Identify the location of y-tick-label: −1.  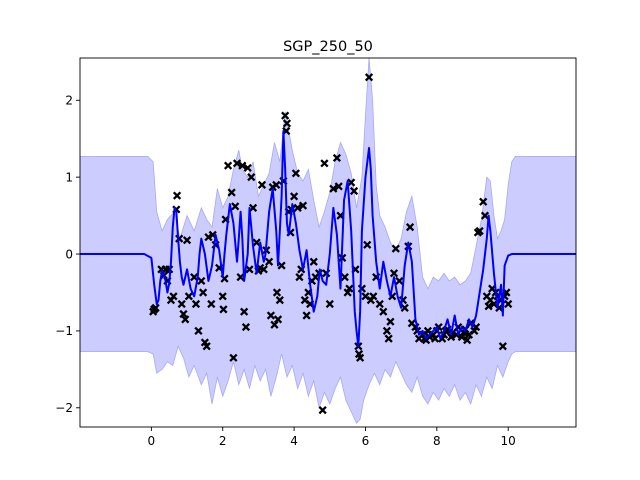
(64, 331).